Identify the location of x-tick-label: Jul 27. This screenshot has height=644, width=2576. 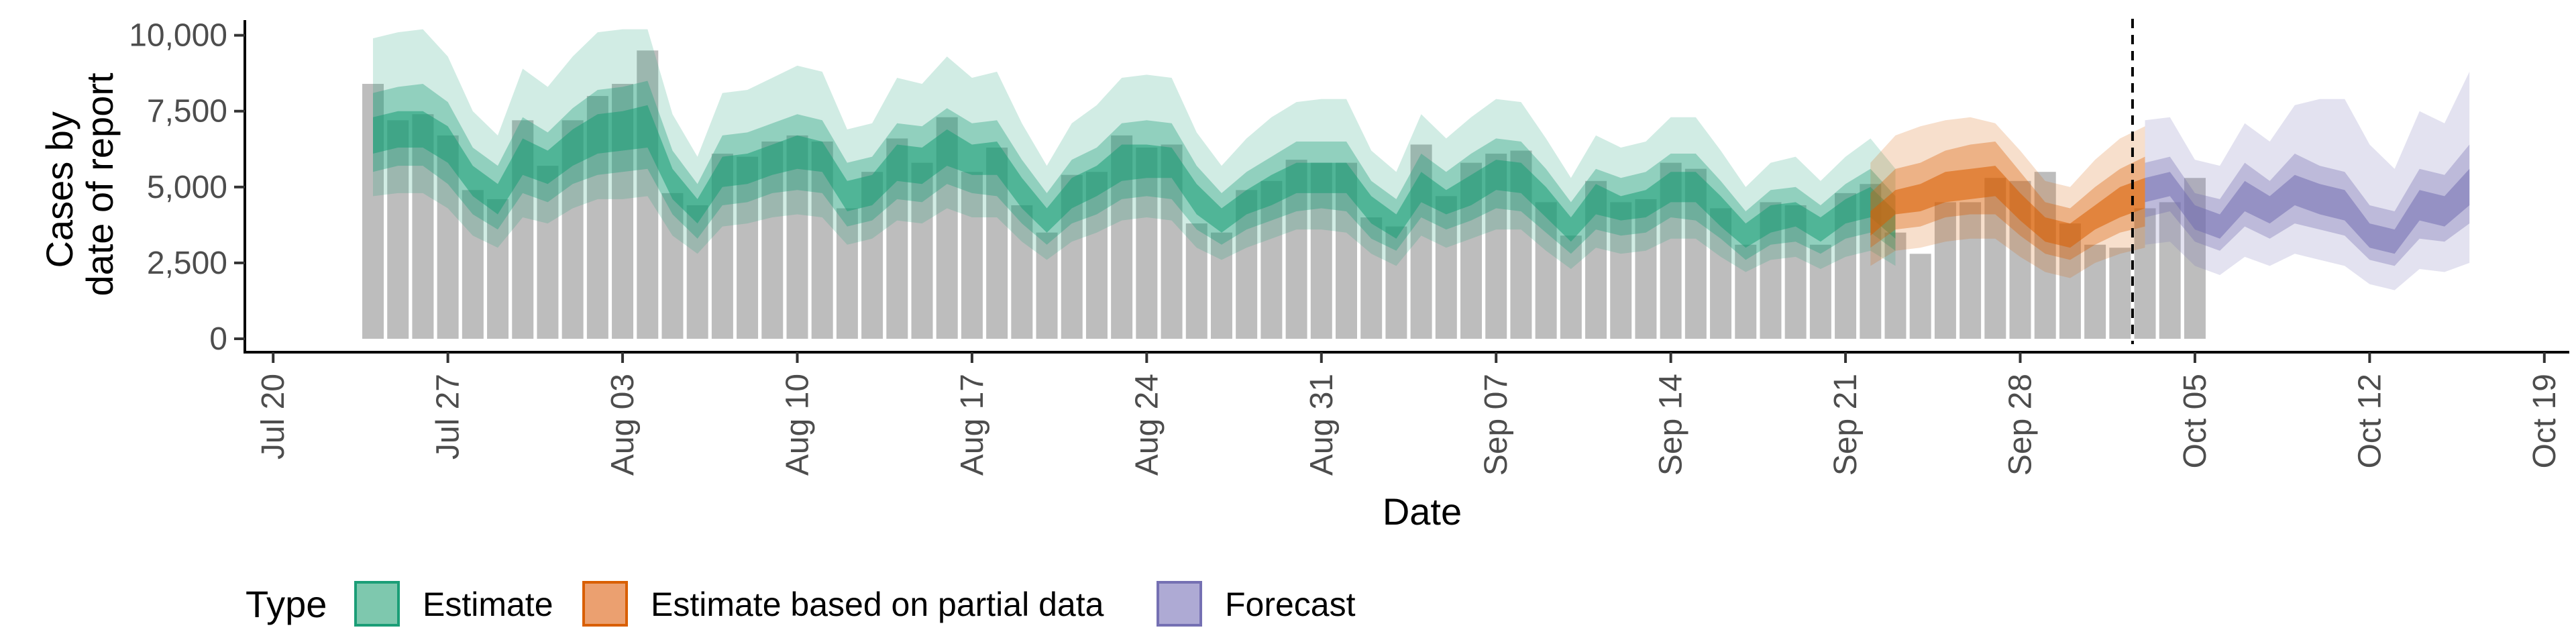
(448, 417).